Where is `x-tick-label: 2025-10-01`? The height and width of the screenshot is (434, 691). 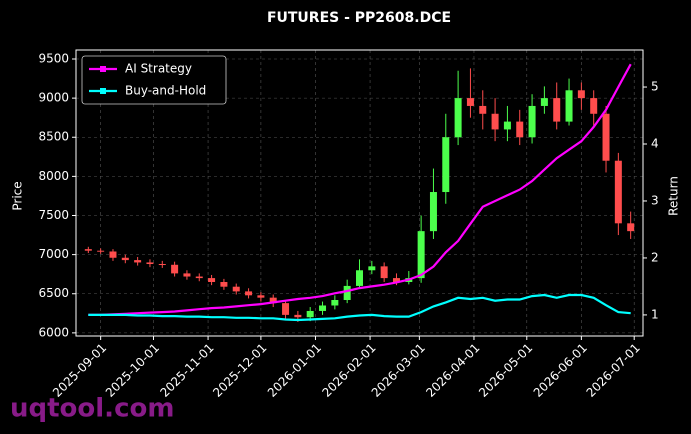
x-tick-label: 2025-10-01 is located at coordinates (132, 370).